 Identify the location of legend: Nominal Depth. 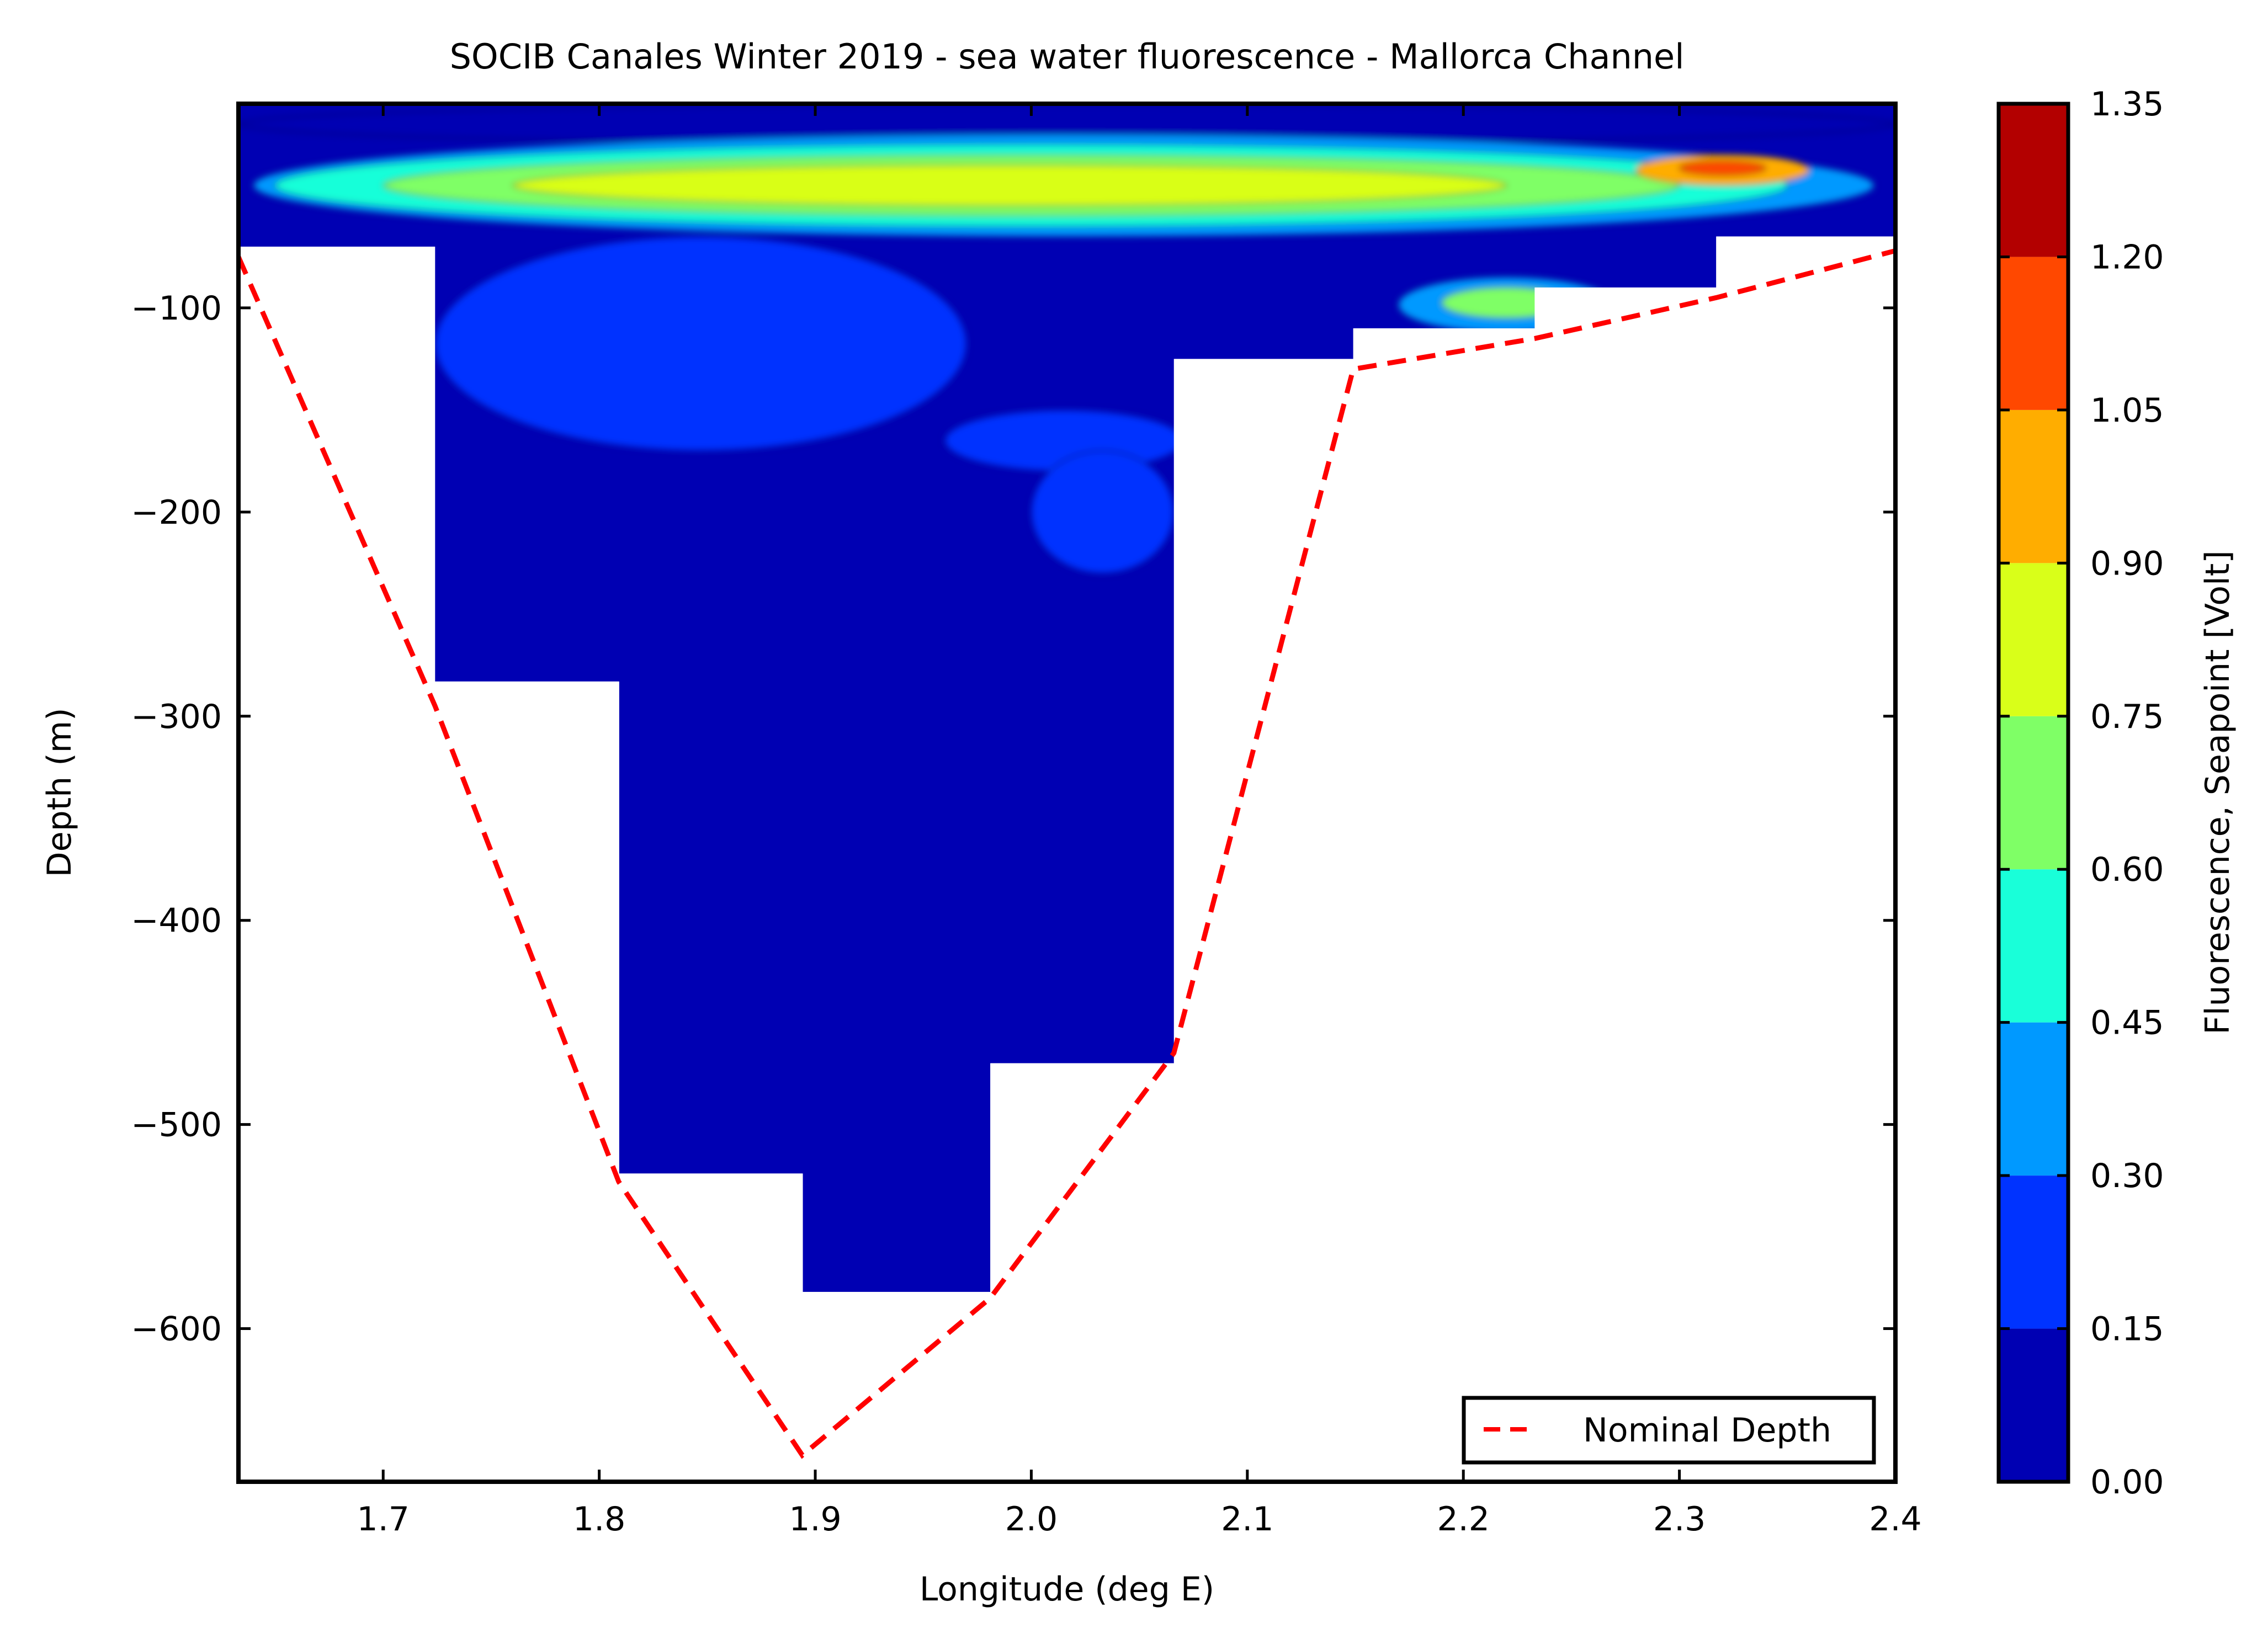
(1669, 1431).